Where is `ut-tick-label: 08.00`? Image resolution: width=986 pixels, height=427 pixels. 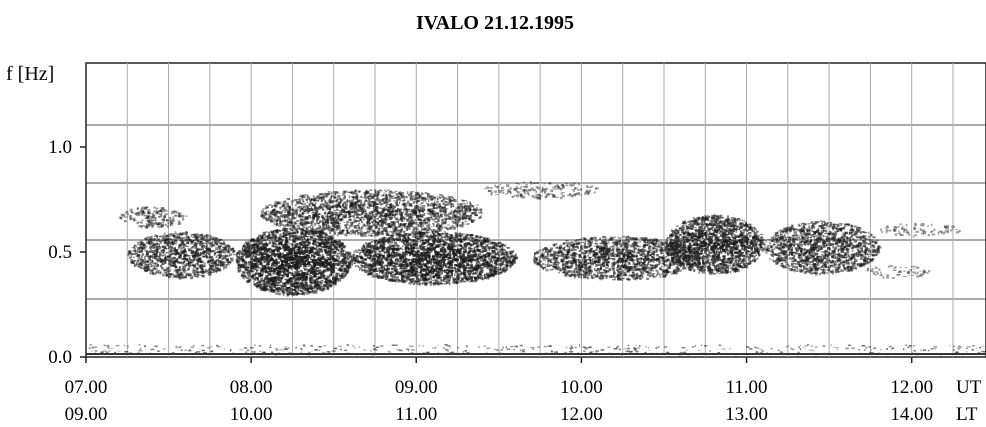 ut-tick-label: 08.00 is located at coordinates (251, 387).